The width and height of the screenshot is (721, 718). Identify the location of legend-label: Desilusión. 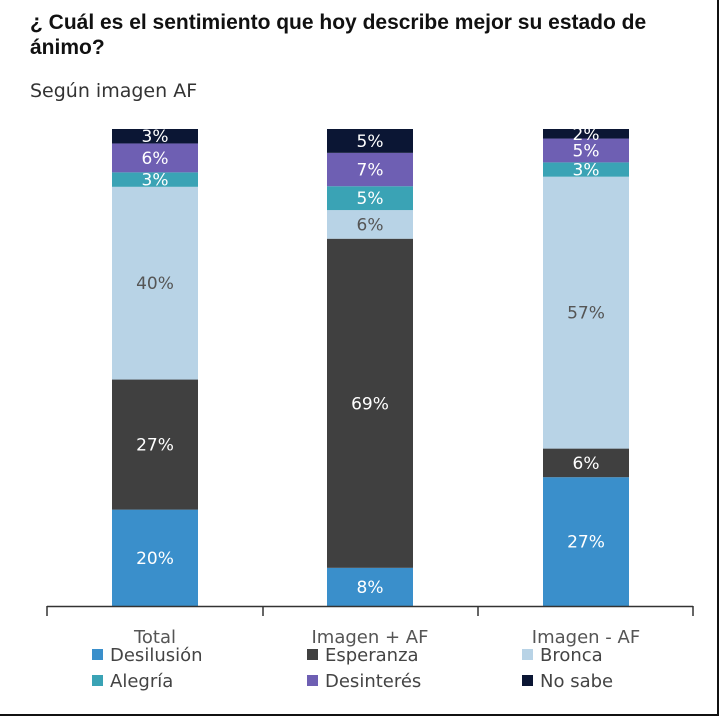
(156, 655).